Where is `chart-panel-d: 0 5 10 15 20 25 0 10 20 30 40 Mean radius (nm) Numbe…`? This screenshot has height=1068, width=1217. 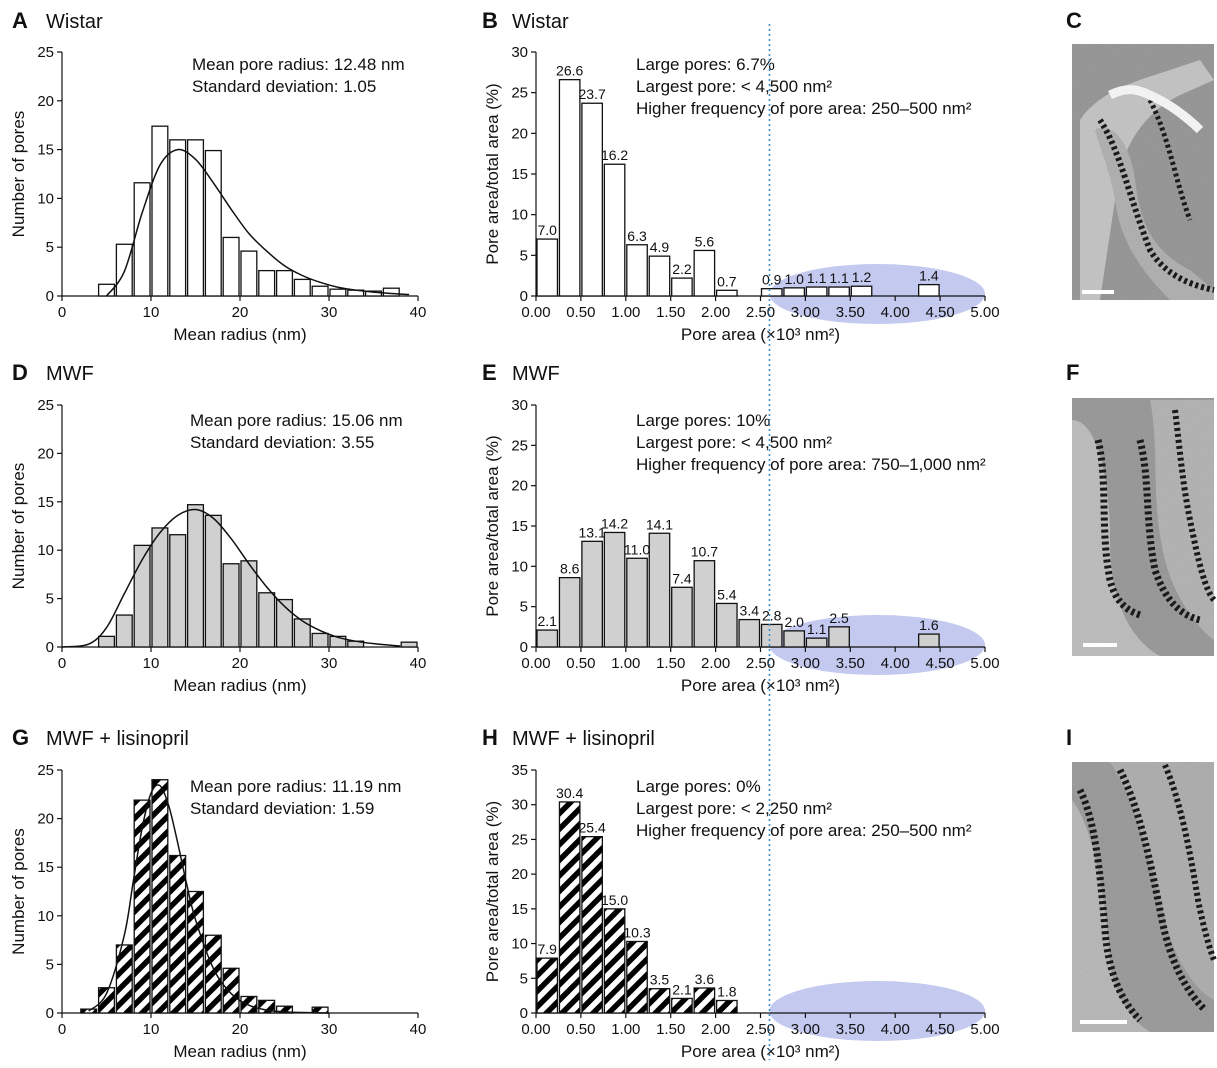
chart-panel-d: 0 5 10 15 20 25 0 10 20 30 40 Mean radius (nm) Numbe… is located at coordinates (217, 546).